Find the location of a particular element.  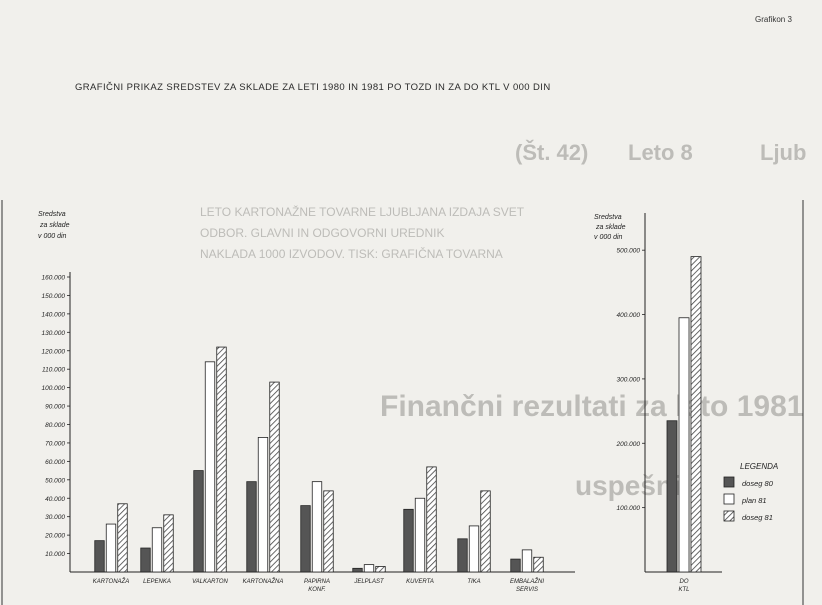

y-tick-label: 40.000 is located at coordinates (55, 499).